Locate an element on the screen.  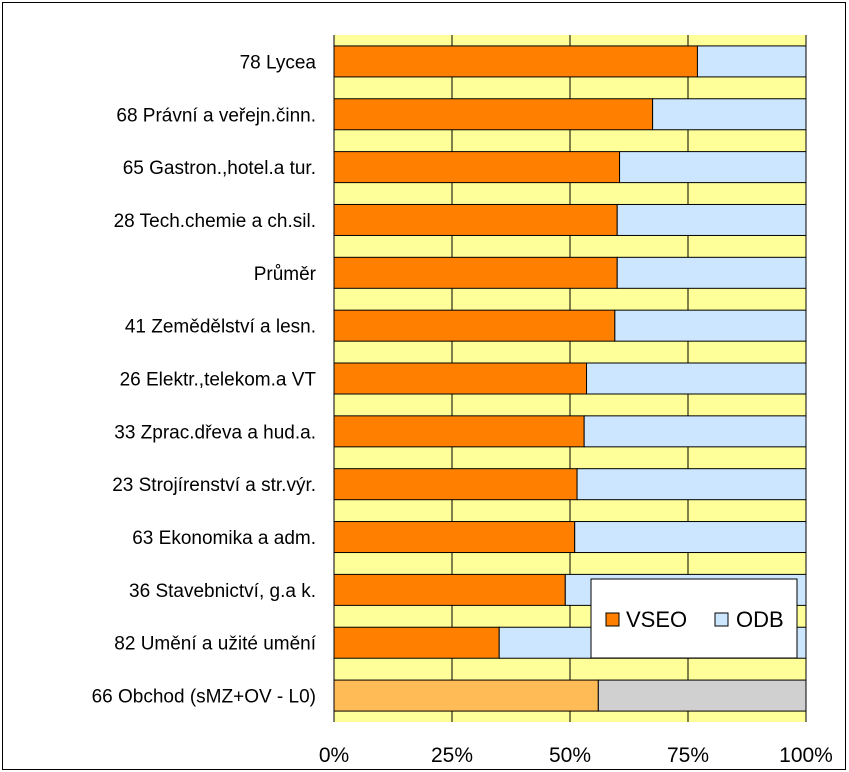
category-label: 63 Ekonomika a adm. is located at coordinates (224, 538).